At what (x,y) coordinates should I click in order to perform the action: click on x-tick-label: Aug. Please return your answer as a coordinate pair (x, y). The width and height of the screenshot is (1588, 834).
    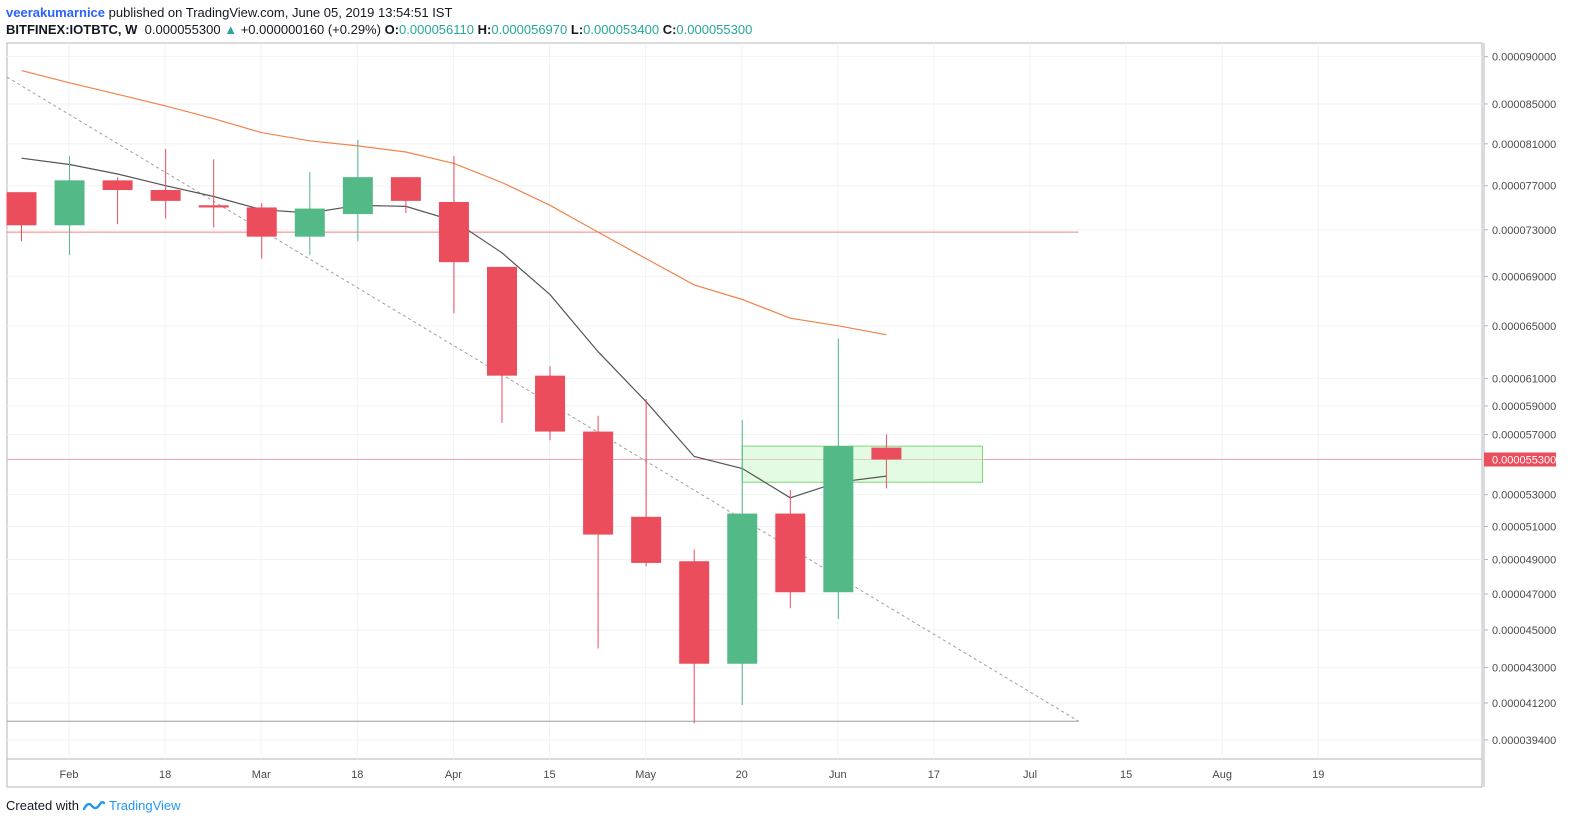
    Looking at the image, I should click on (1222, 775).